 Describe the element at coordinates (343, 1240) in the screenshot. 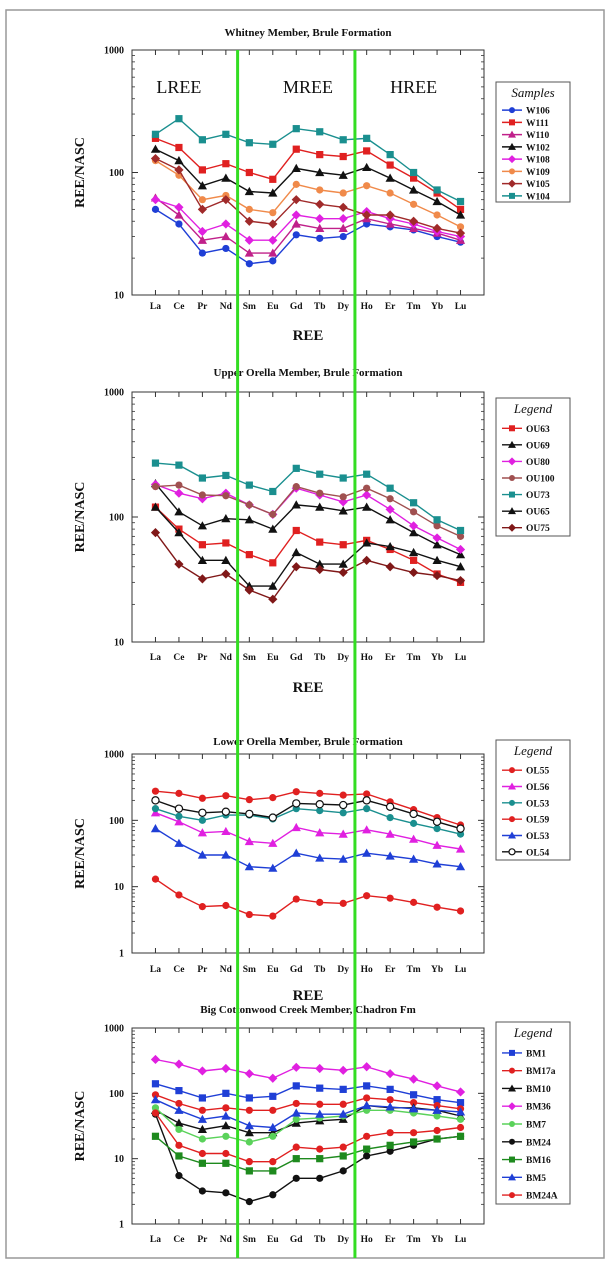

I see `x-tick-label: Dy` at that location.